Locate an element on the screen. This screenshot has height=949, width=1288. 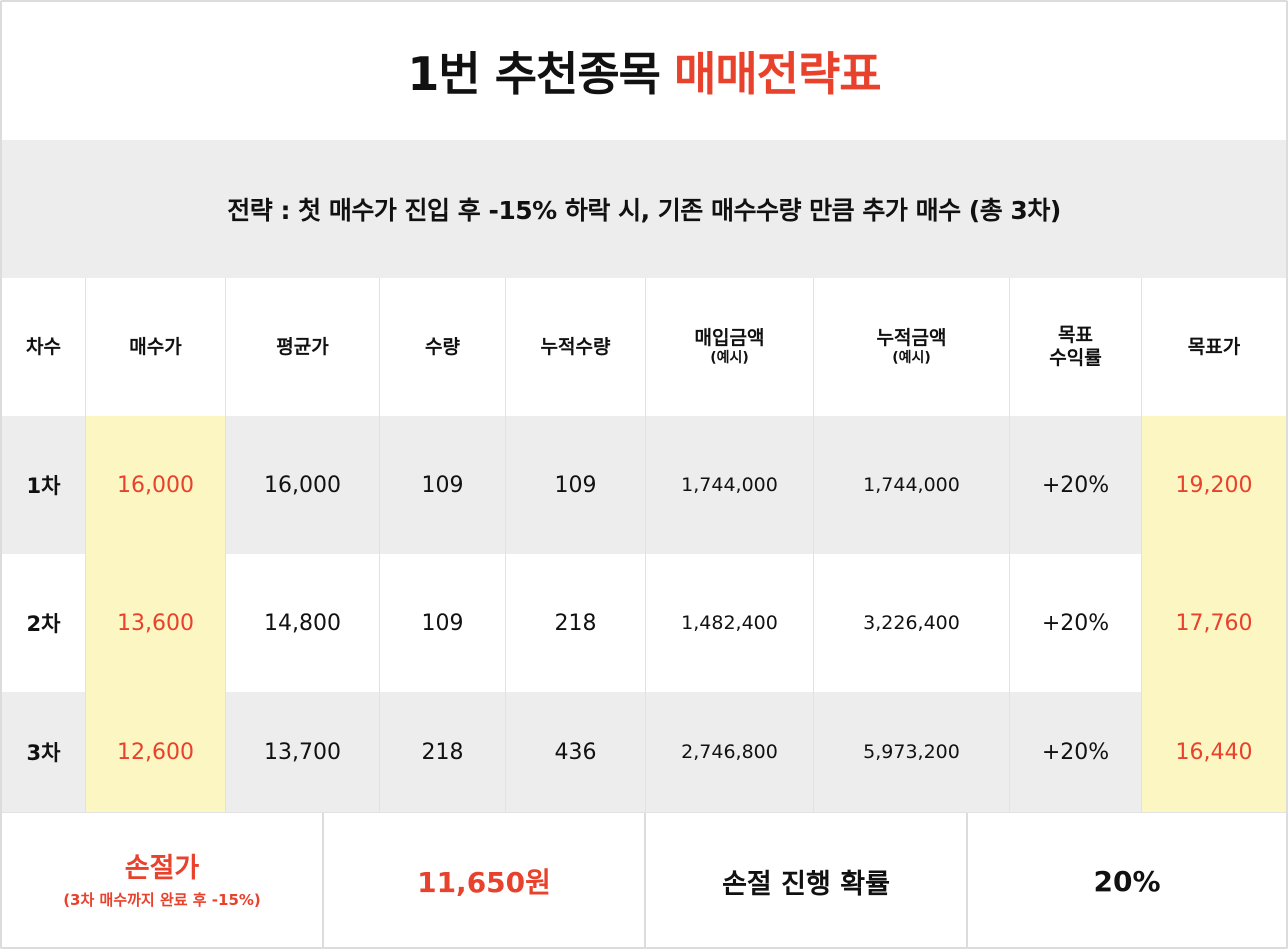
round-cell: 3차 is located at coordinates (44, 752).